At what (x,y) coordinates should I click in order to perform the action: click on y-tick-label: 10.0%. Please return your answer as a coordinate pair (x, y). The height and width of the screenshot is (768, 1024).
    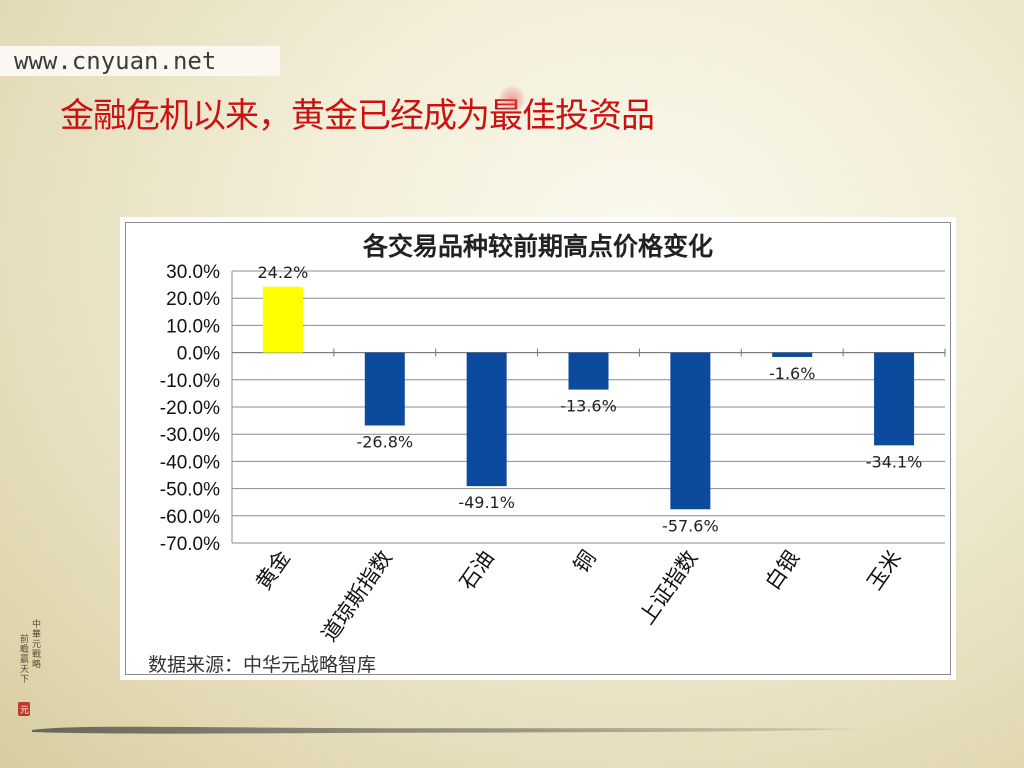
    Looking at the image, I should click on (193, 326).